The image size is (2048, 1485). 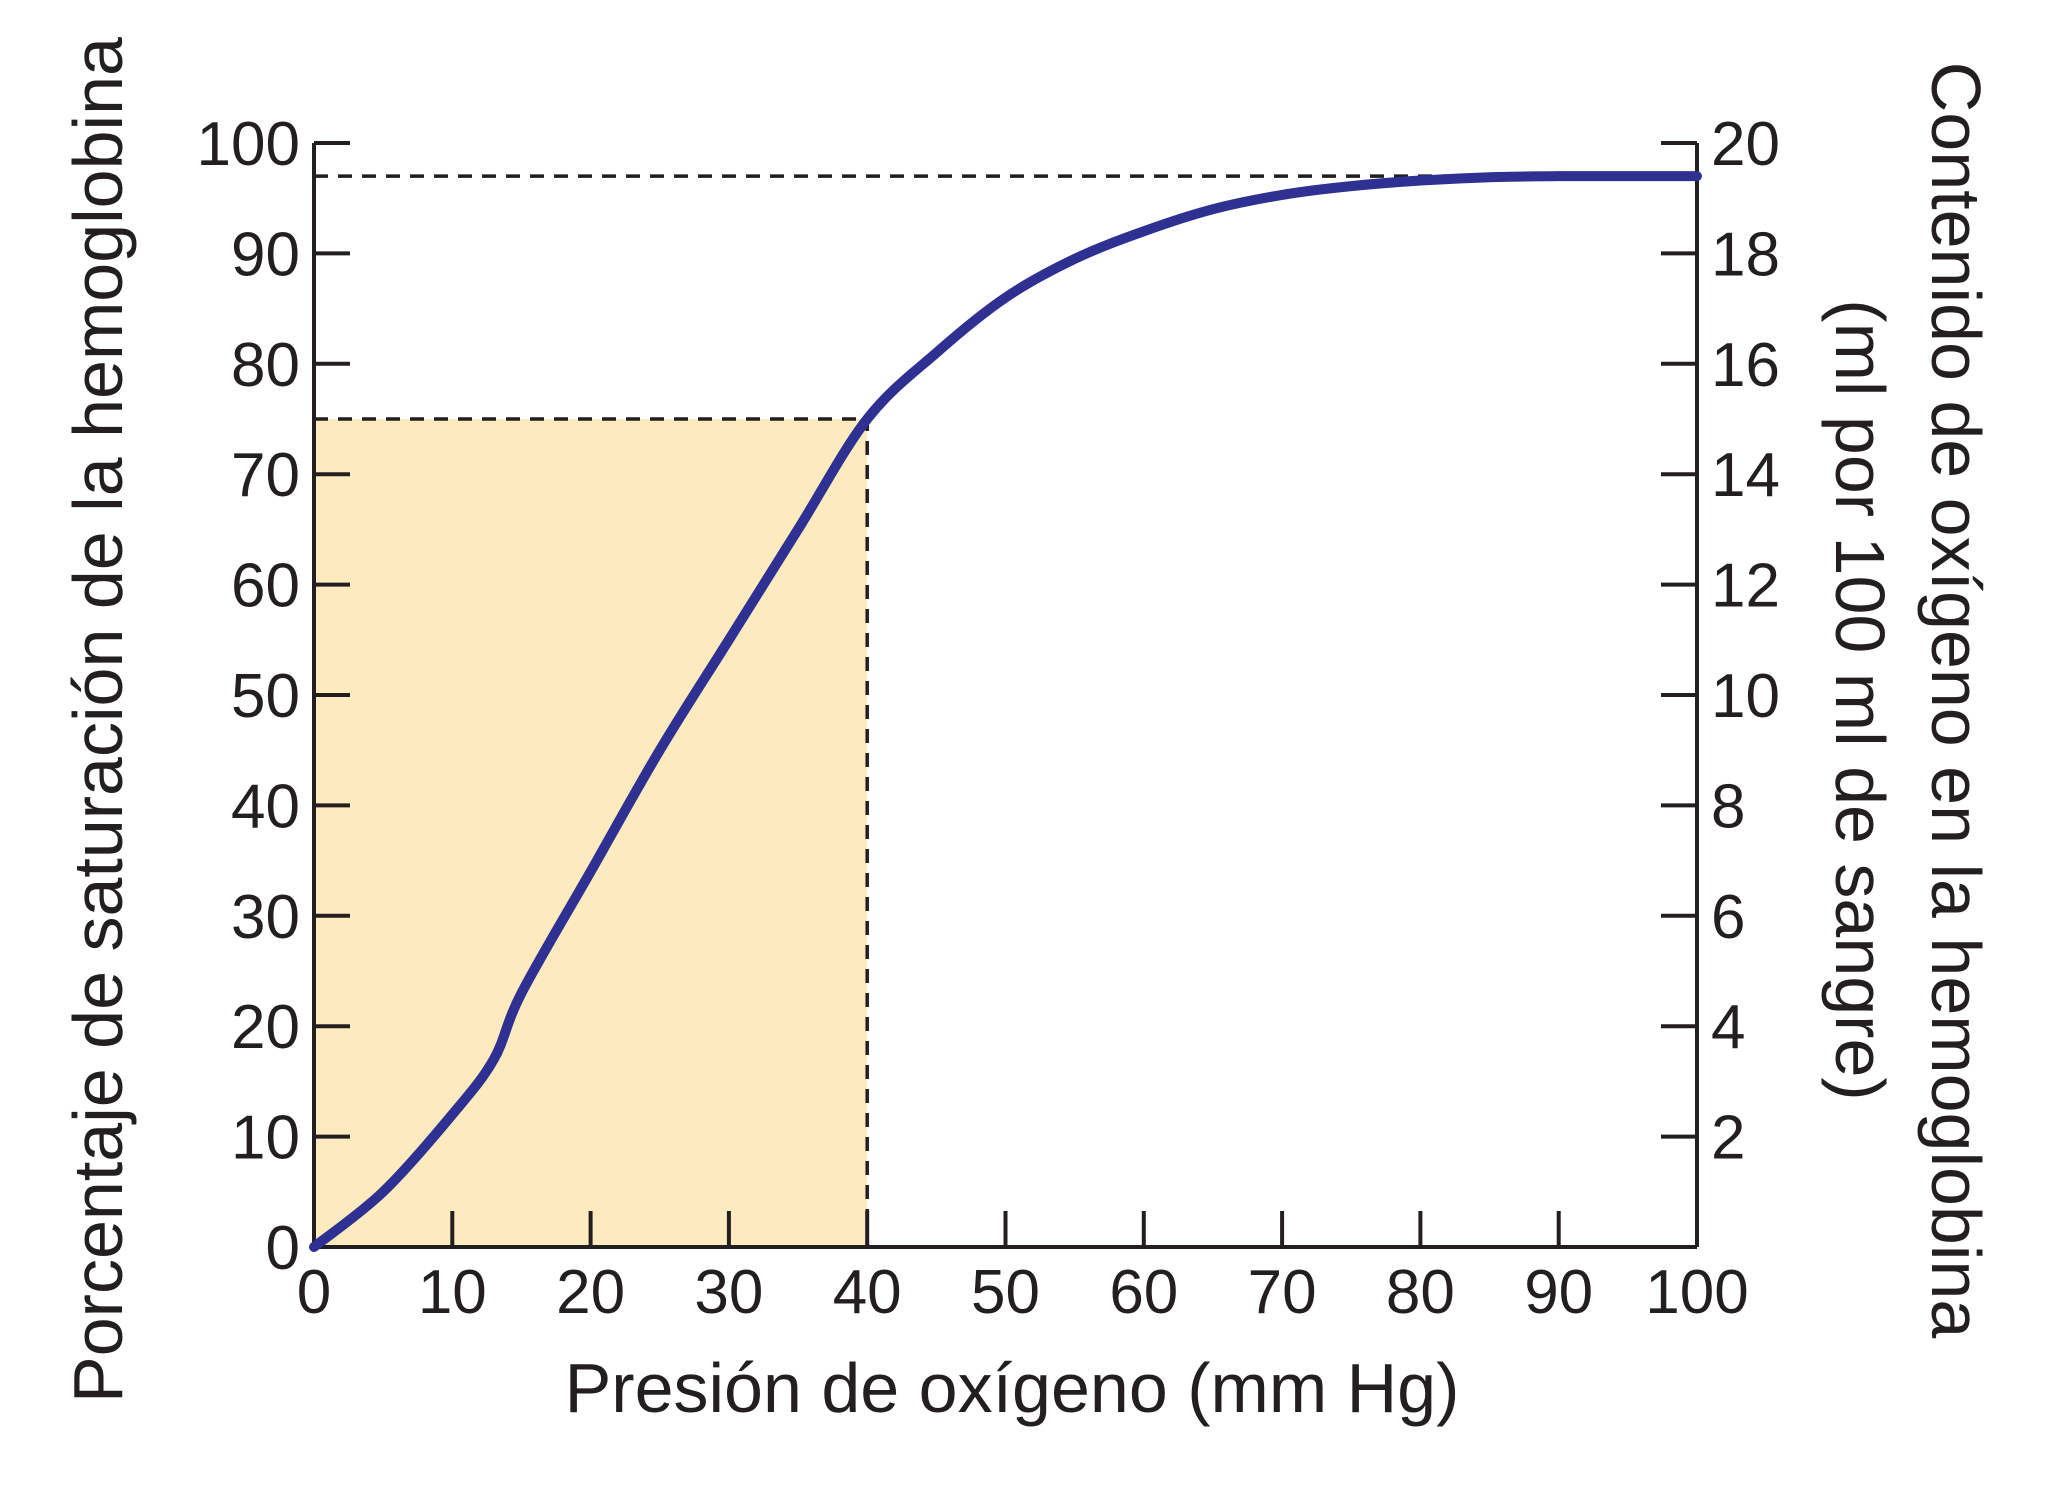 What do you see at coordinates (1728, 1138) in the screenshot?
I see `y2-tick-label-2: 2` at bounding box center [1728, 1138].